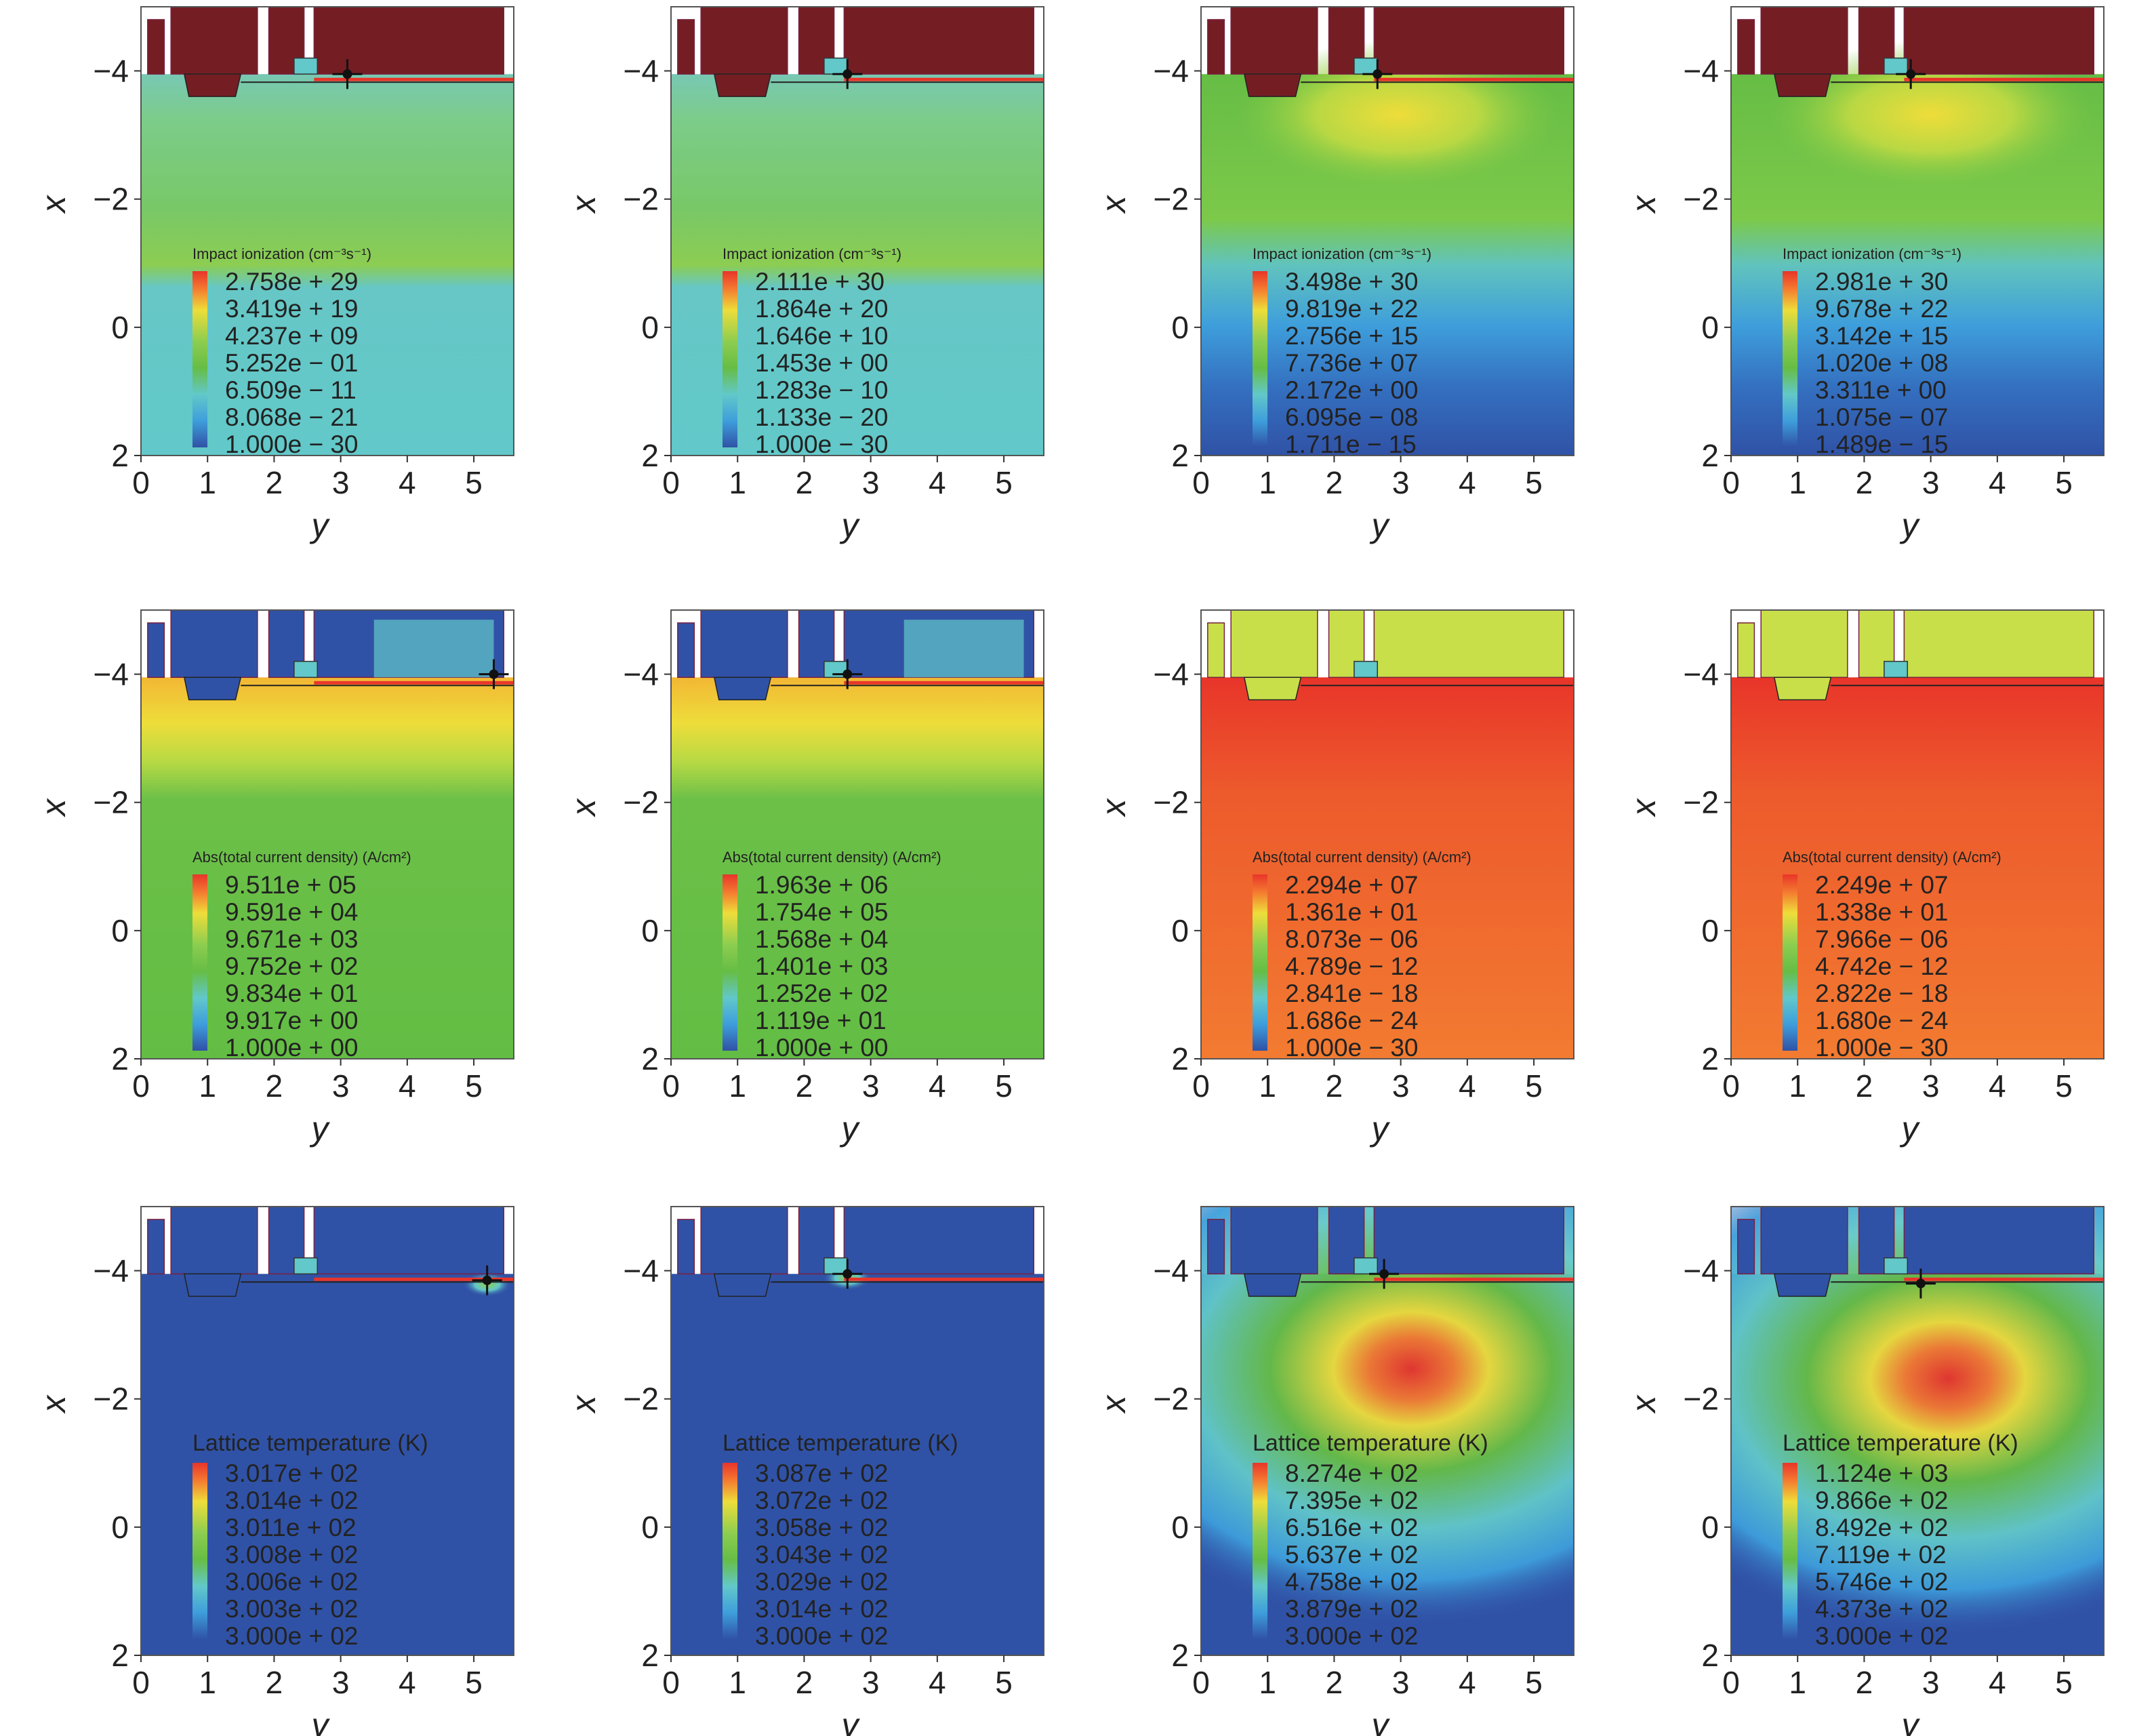 The image size is (2135, 1736). I want to click on legend-value: 6.516e + 02, so click(1352, 1527).